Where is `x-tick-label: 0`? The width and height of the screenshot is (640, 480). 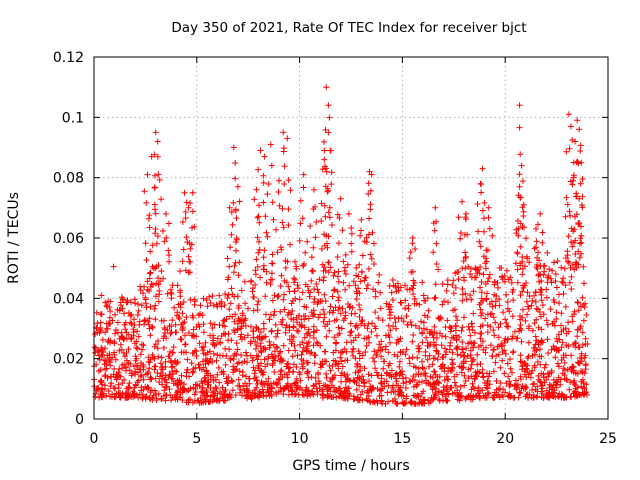
x-tick-label: 0 is located at coordinates (94, 439).